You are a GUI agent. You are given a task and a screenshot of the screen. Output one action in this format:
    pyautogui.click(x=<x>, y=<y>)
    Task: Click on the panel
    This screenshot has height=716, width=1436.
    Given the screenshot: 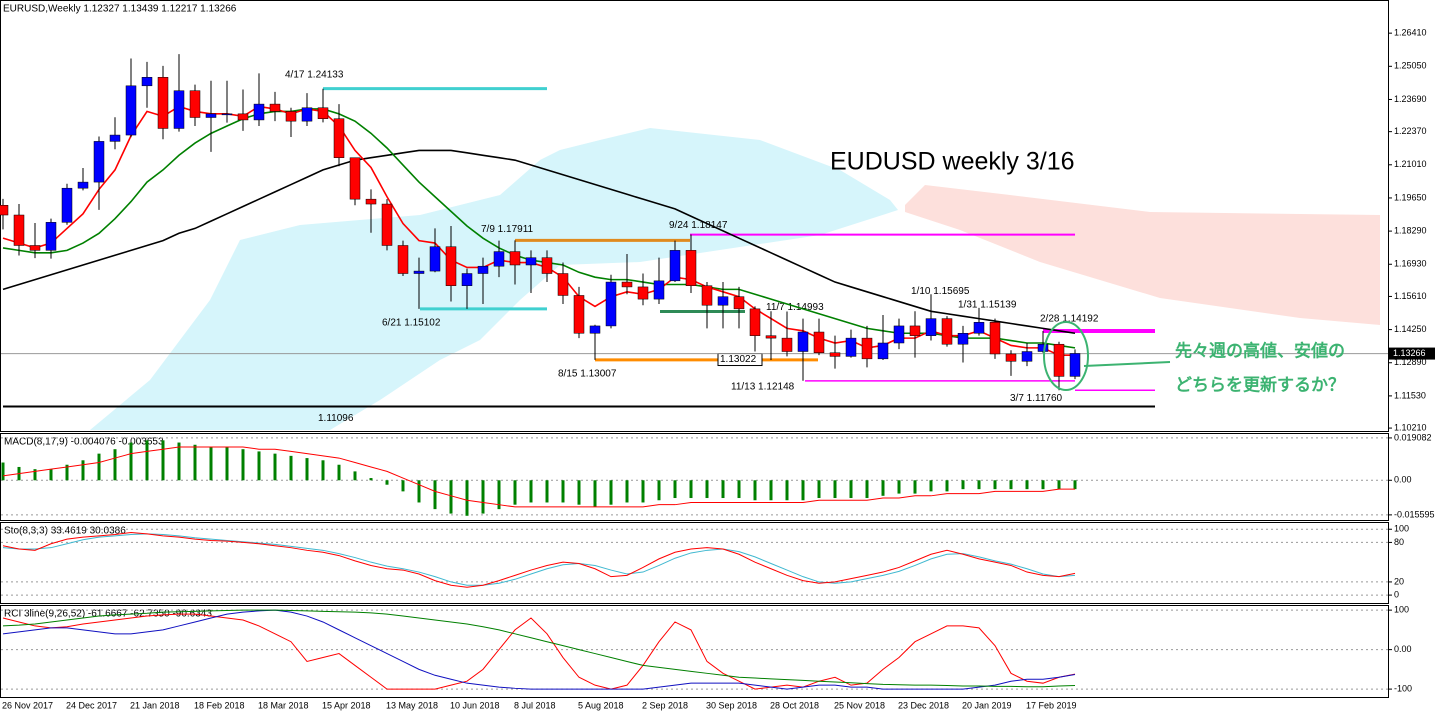 What is the action you would take?
    pyautogui.click(x=694, y=563)
    